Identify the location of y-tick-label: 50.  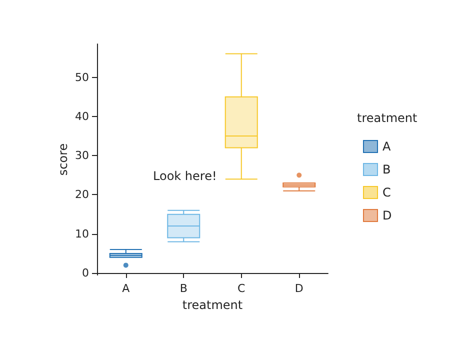
(82, 77).